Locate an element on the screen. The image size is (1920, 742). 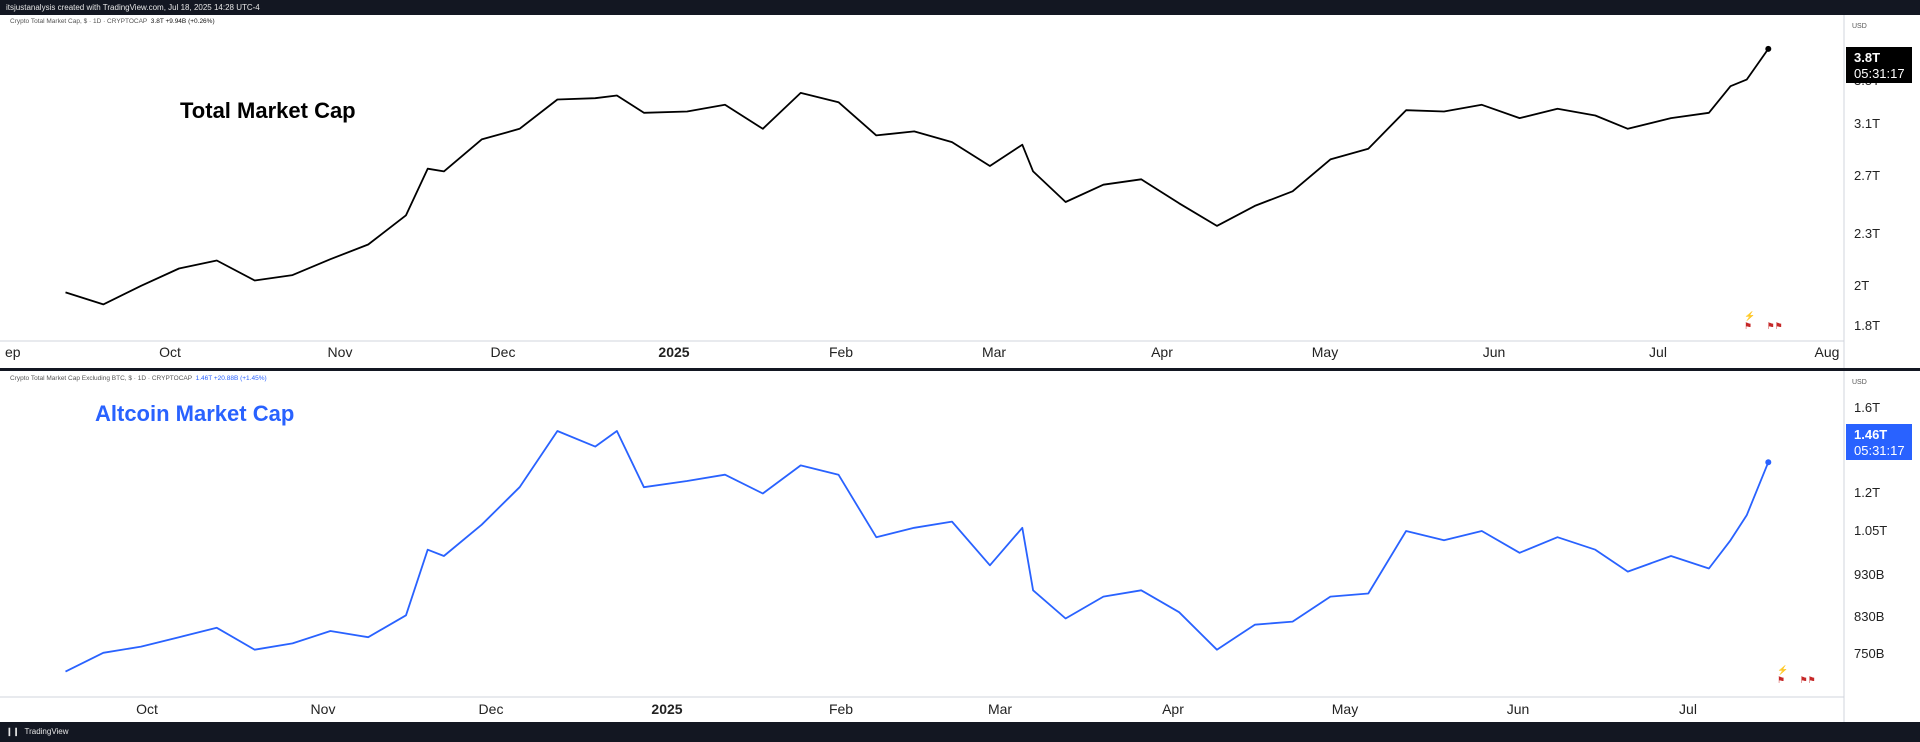
legend-values: 3.8T +9.94B (+0.26%) is located at coordinates (182, 21).